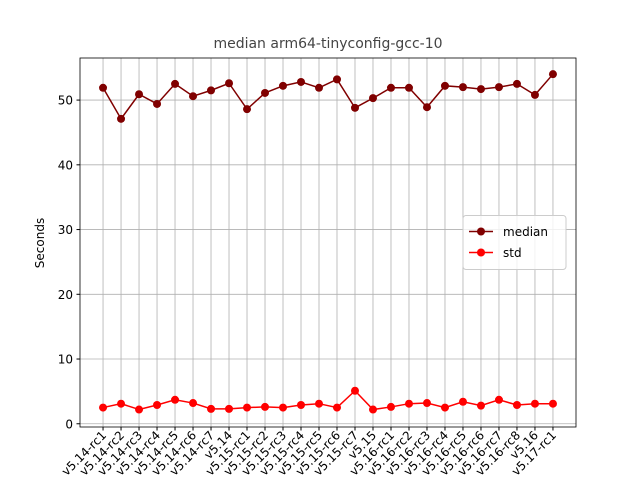  What do you see at coordinates (65, 230) in the screenshot?
I see `y-tick-label: 30` at bounding box center [65, 230].